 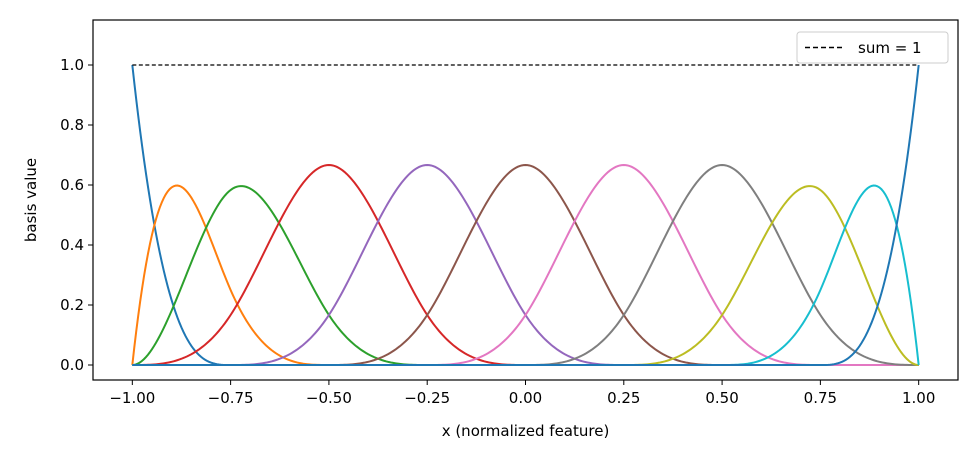 What do you see at coordinates (72, 245) in the screenshot?
I see `y-tick-label: 0.4` at bounding box center [72, 245].